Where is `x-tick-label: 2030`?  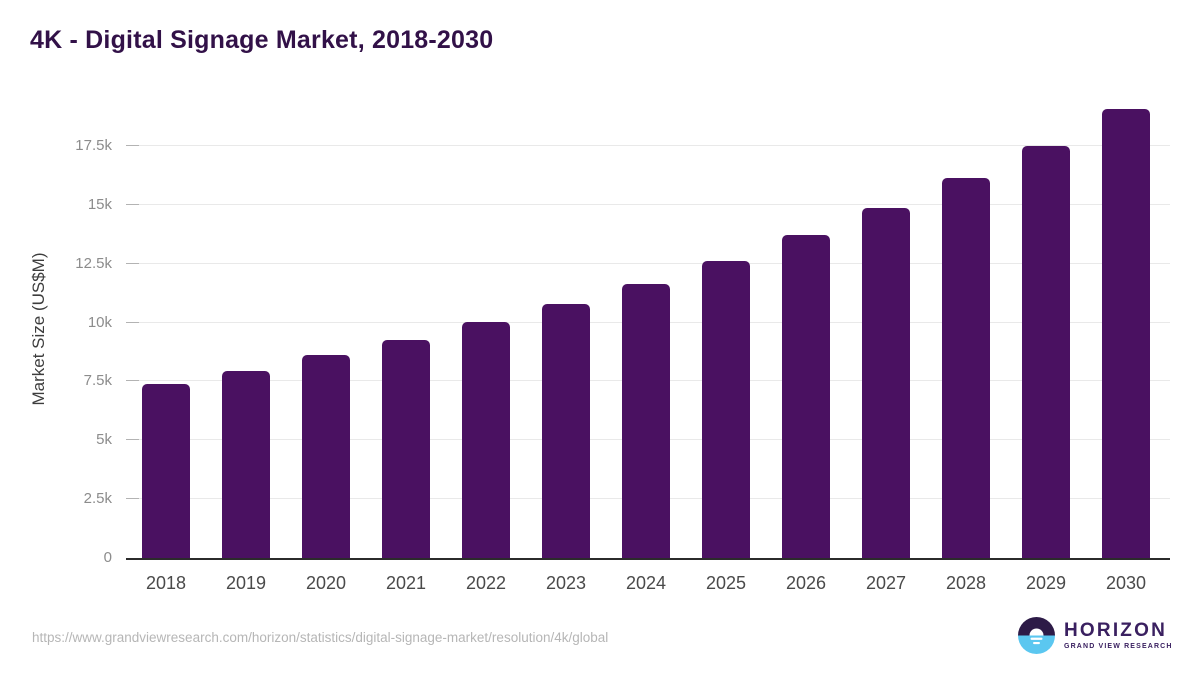 x-tick-label: 2030 is located at coordinates (1126, 583).